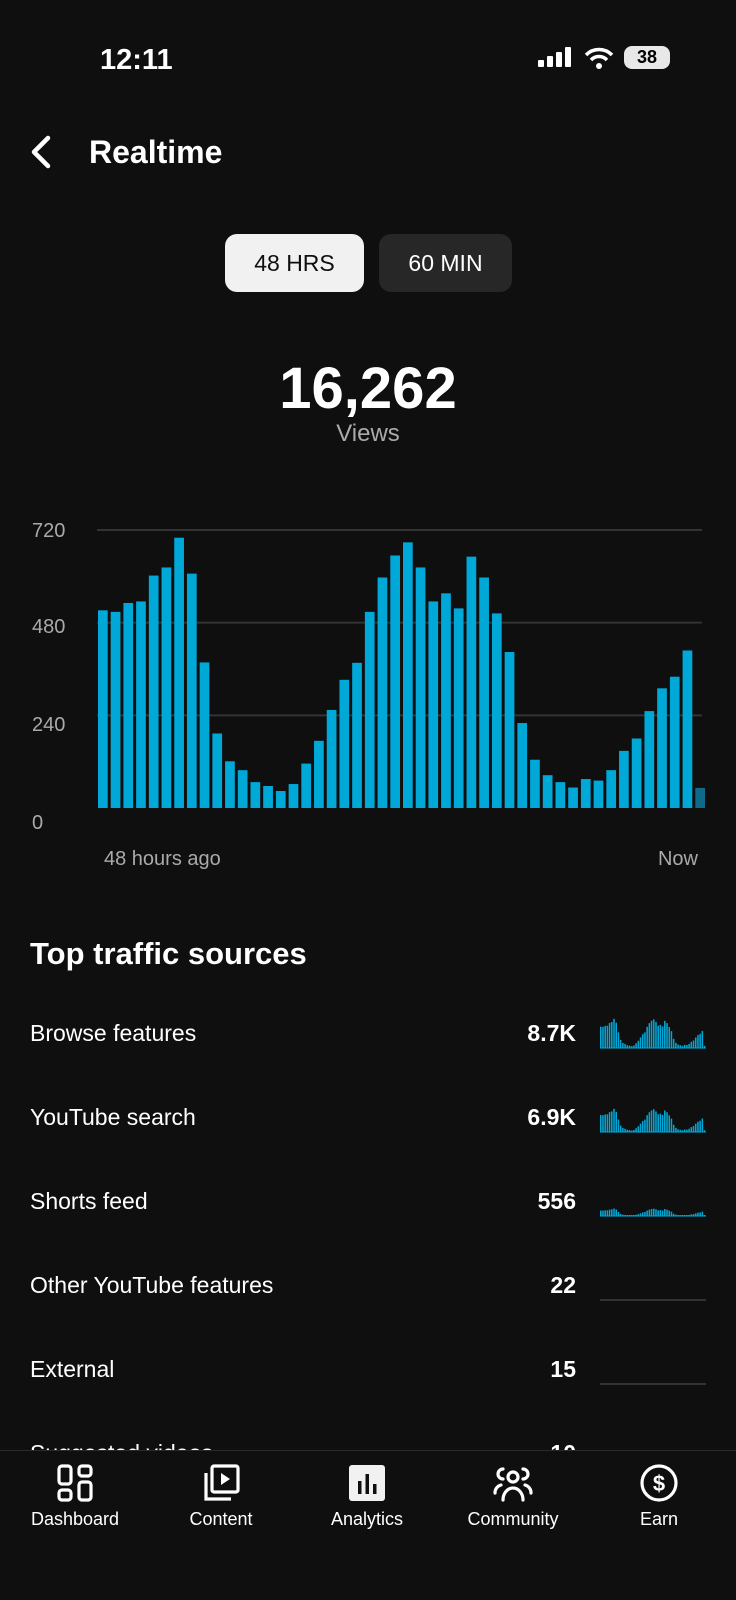 The height and width of the screenshot is (1600, 736). I want to click on nav-content: Content, so click(221, 1496).